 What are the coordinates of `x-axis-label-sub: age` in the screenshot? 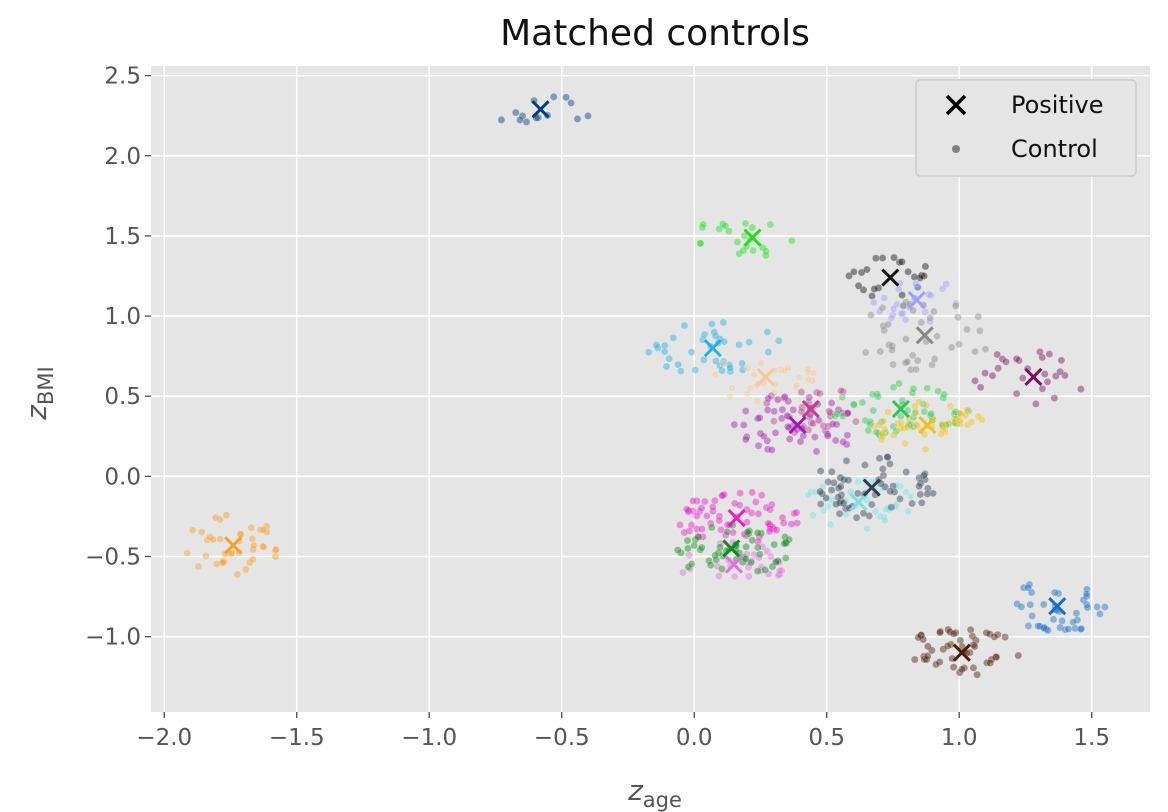 It's located at (662, 800).